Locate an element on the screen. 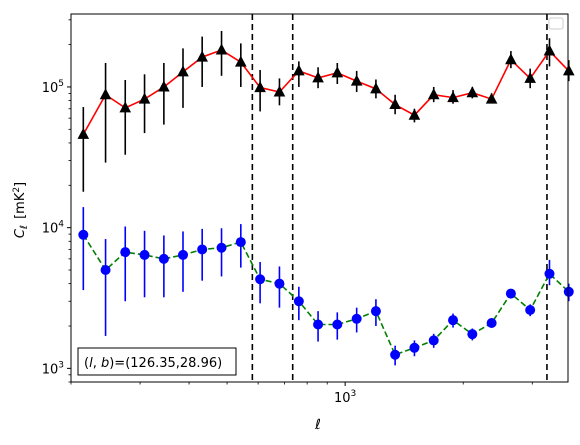 The height and width of the screenshot is (445, 580). y-tick-label-0: 10³ is located at coordinates (53, 368).